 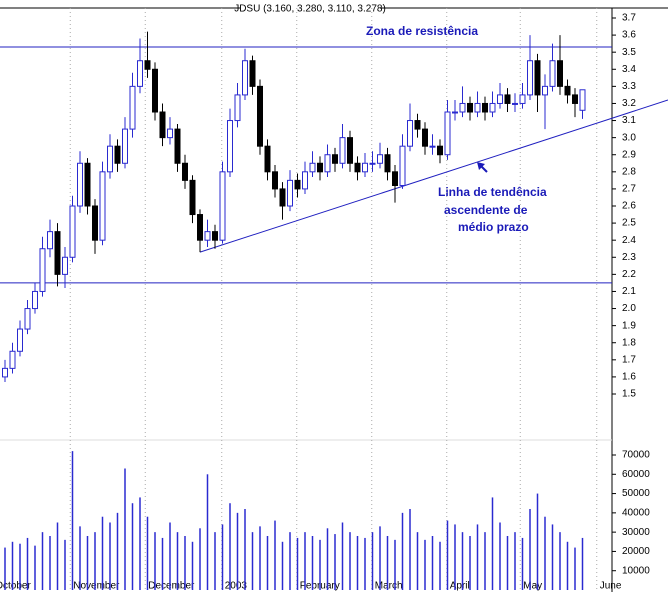 I want to click on y-tick-label: 2.2, so click(x=629, y=274).